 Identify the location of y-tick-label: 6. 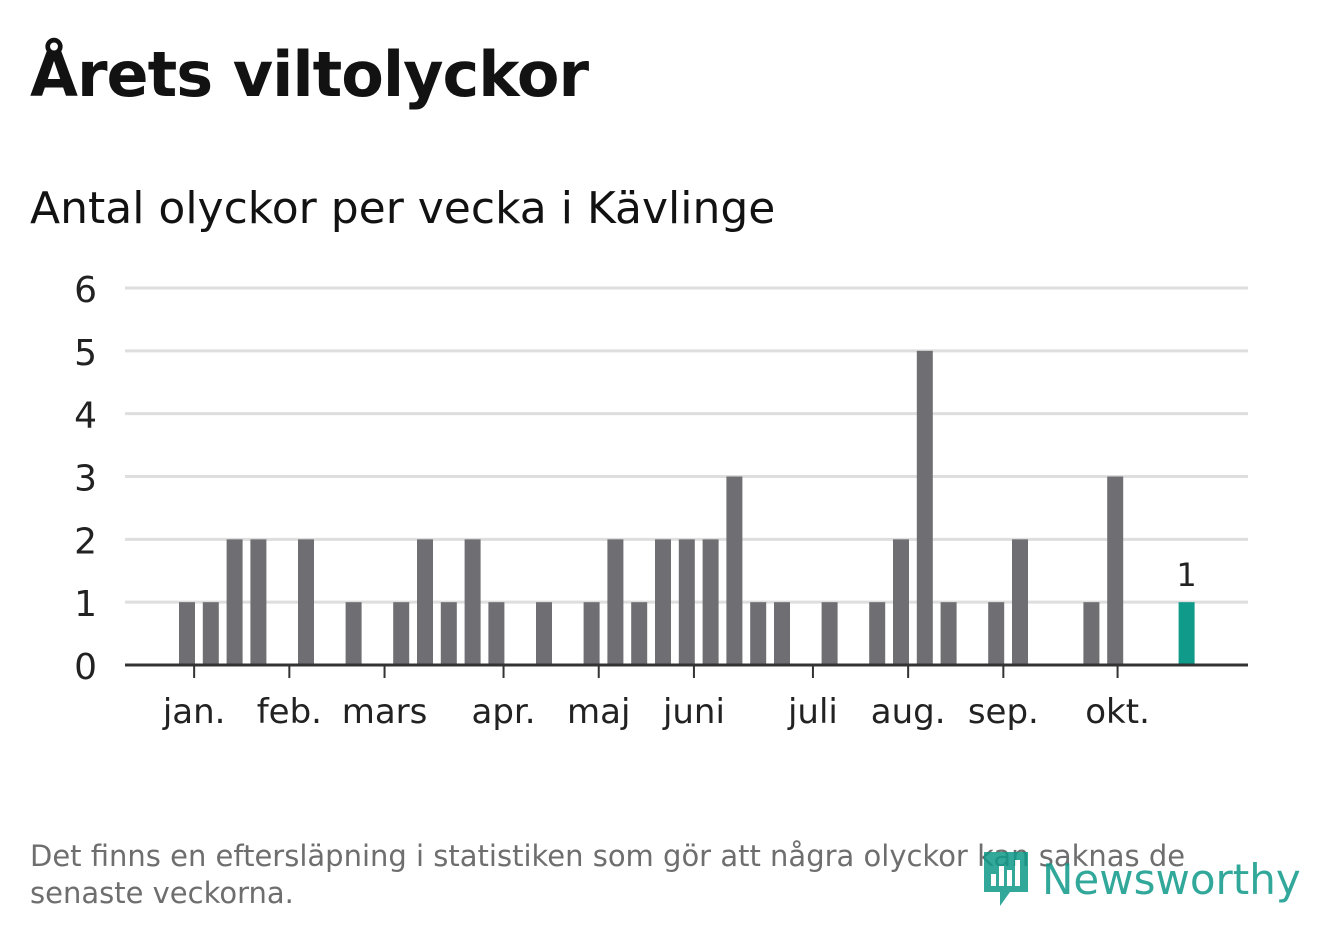
(85, 290).